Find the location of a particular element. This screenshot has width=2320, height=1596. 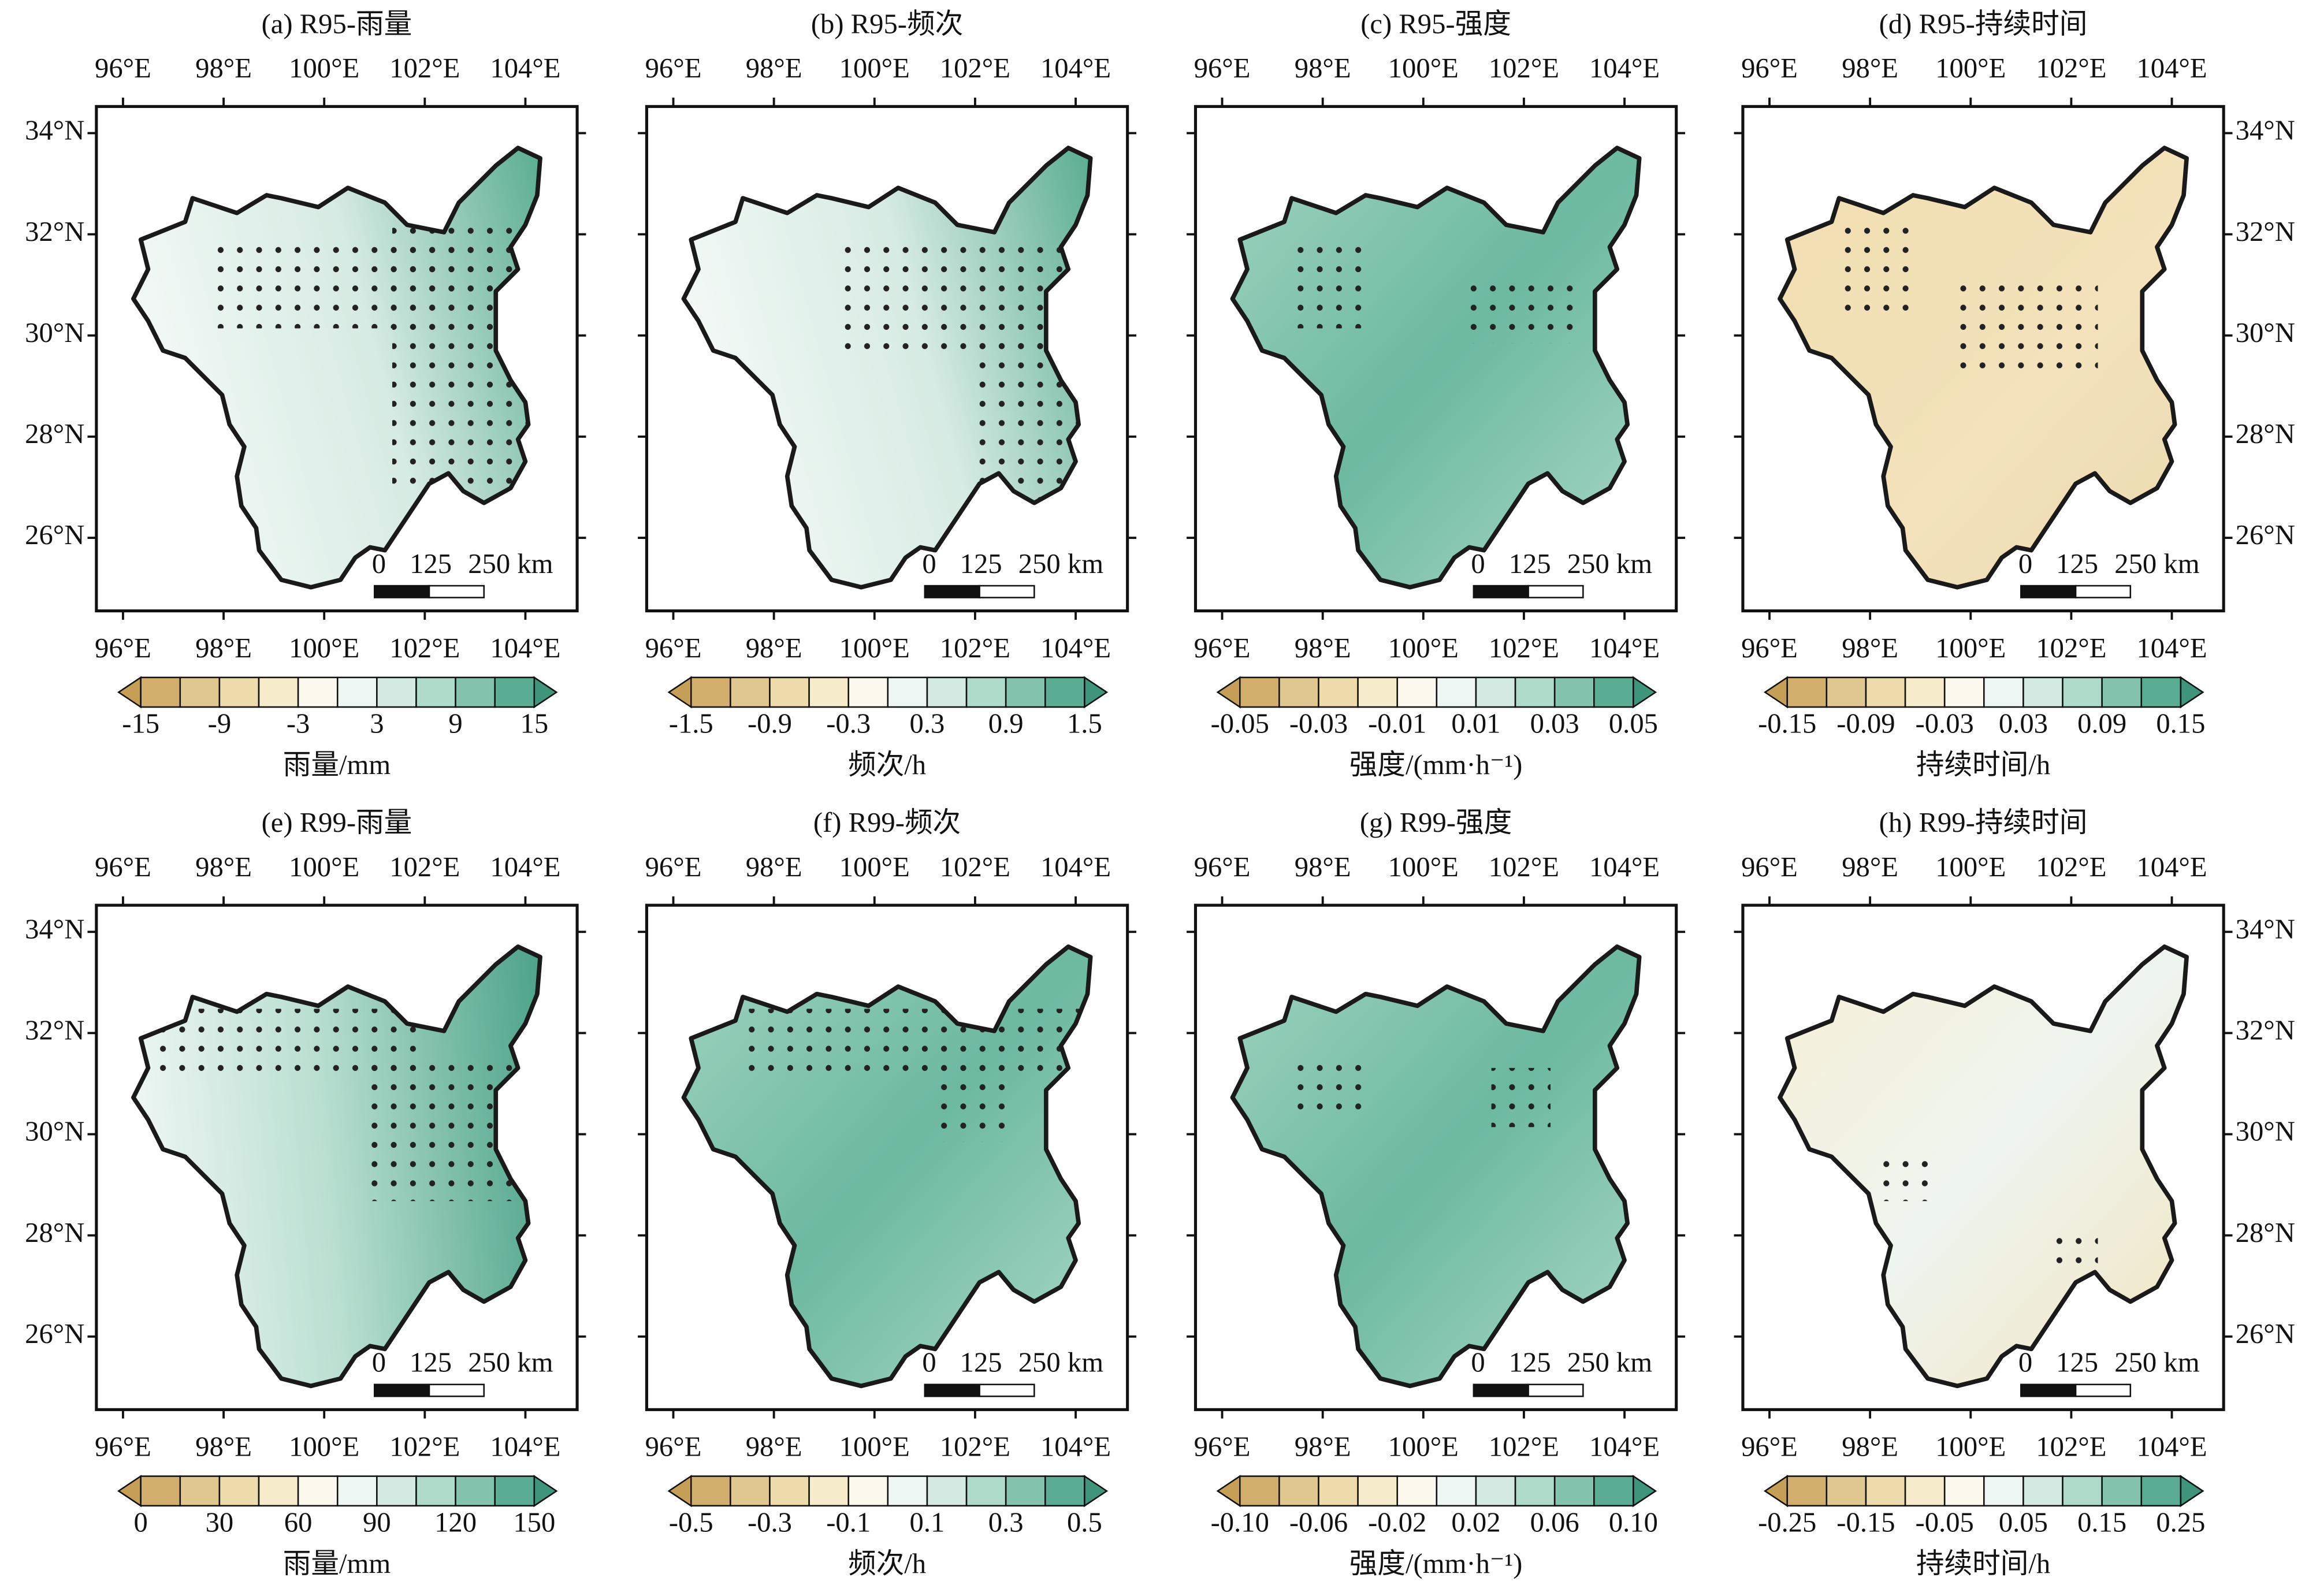

colorbar-label: 雨量/mm is located at coordinates (337, 1563).